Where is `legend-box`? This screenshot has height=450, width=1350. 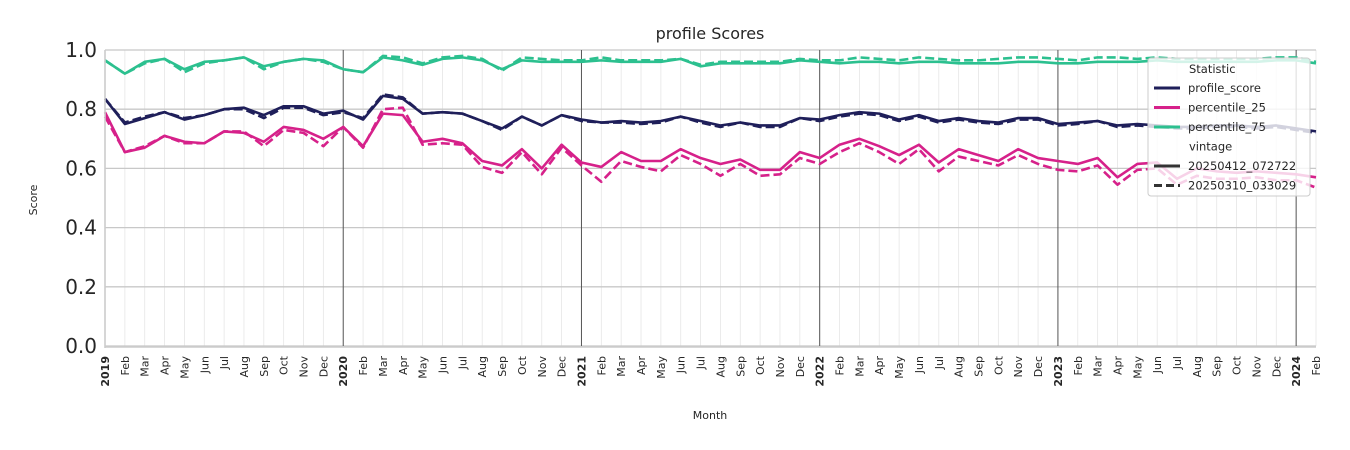
legend-box is located at coordinates (1229, 127).